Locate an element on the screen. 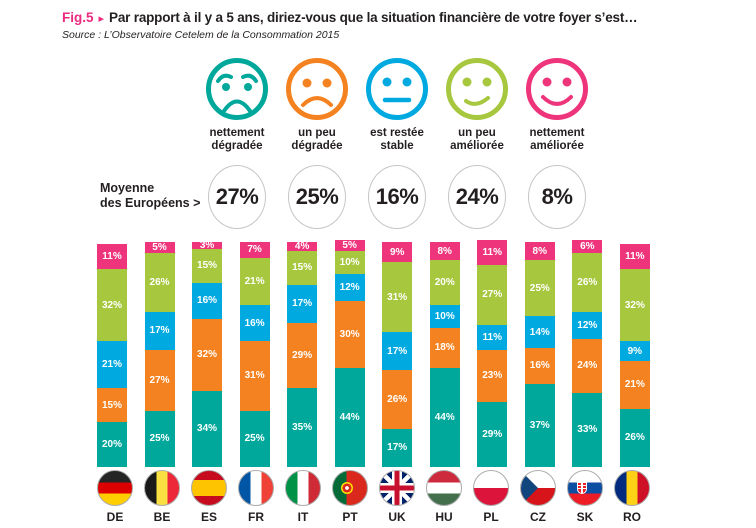 Image resolution: width=756 pixels, height=528 pixels. country-ES: ES is located at coordinates (209, 497).